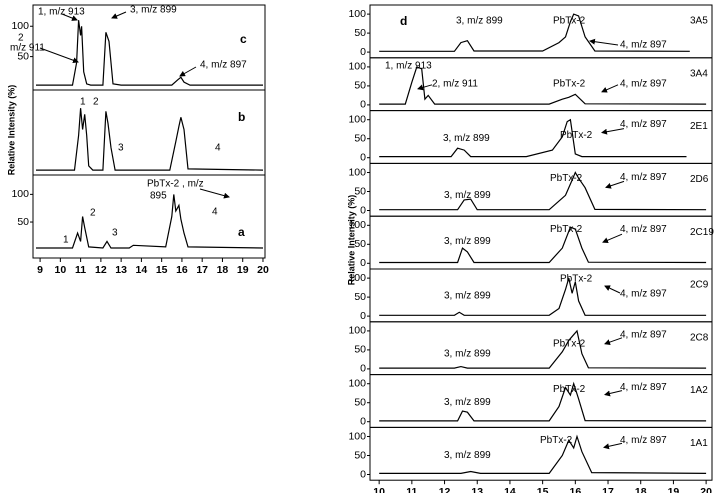 The height and width of the screenshot is (493, 720). I want to click on enzyme-label: 1A2, so click(699, 390).